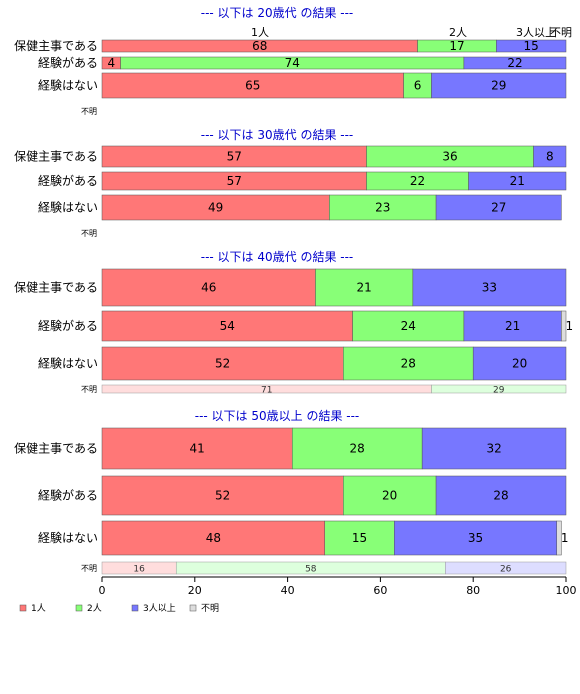  I want to click on unknown-data-label: 16, so click(139, 570).